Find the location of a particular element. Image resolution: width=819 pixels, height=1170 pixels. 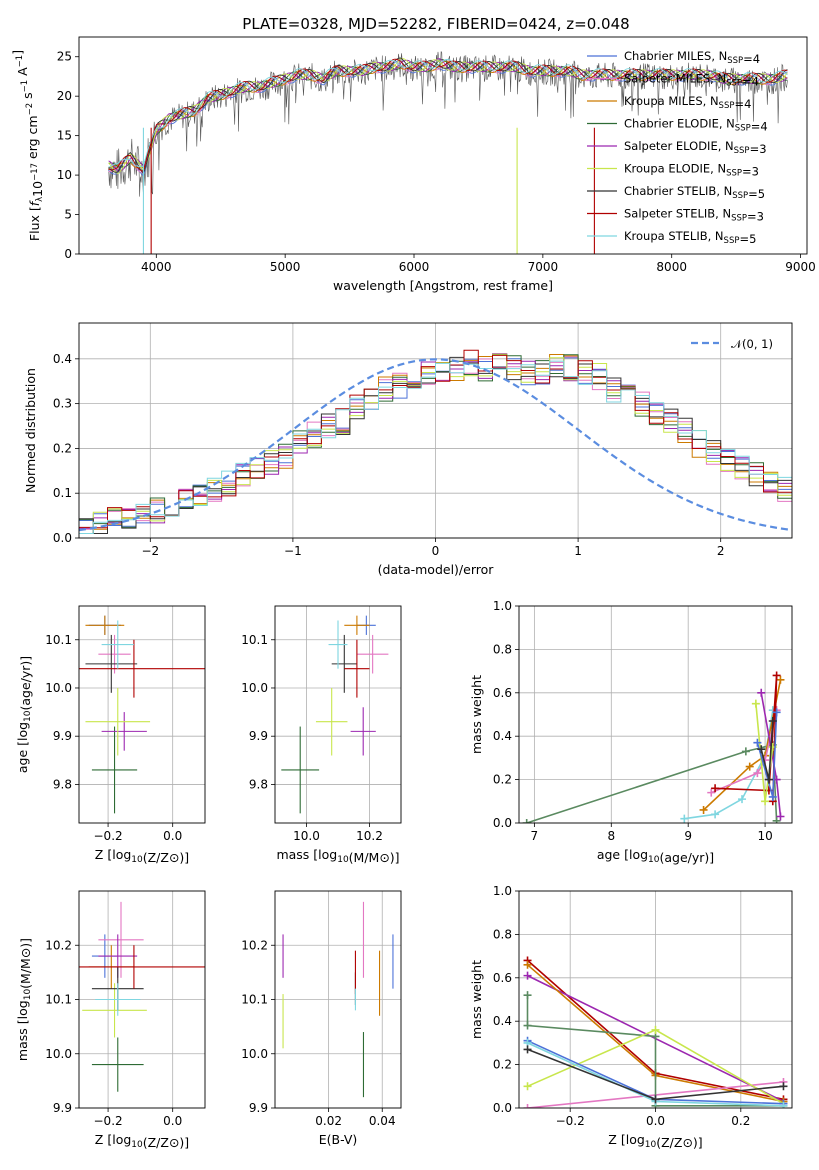

x-axis-label: (data-model)/error is located at coordinates (436, 569).